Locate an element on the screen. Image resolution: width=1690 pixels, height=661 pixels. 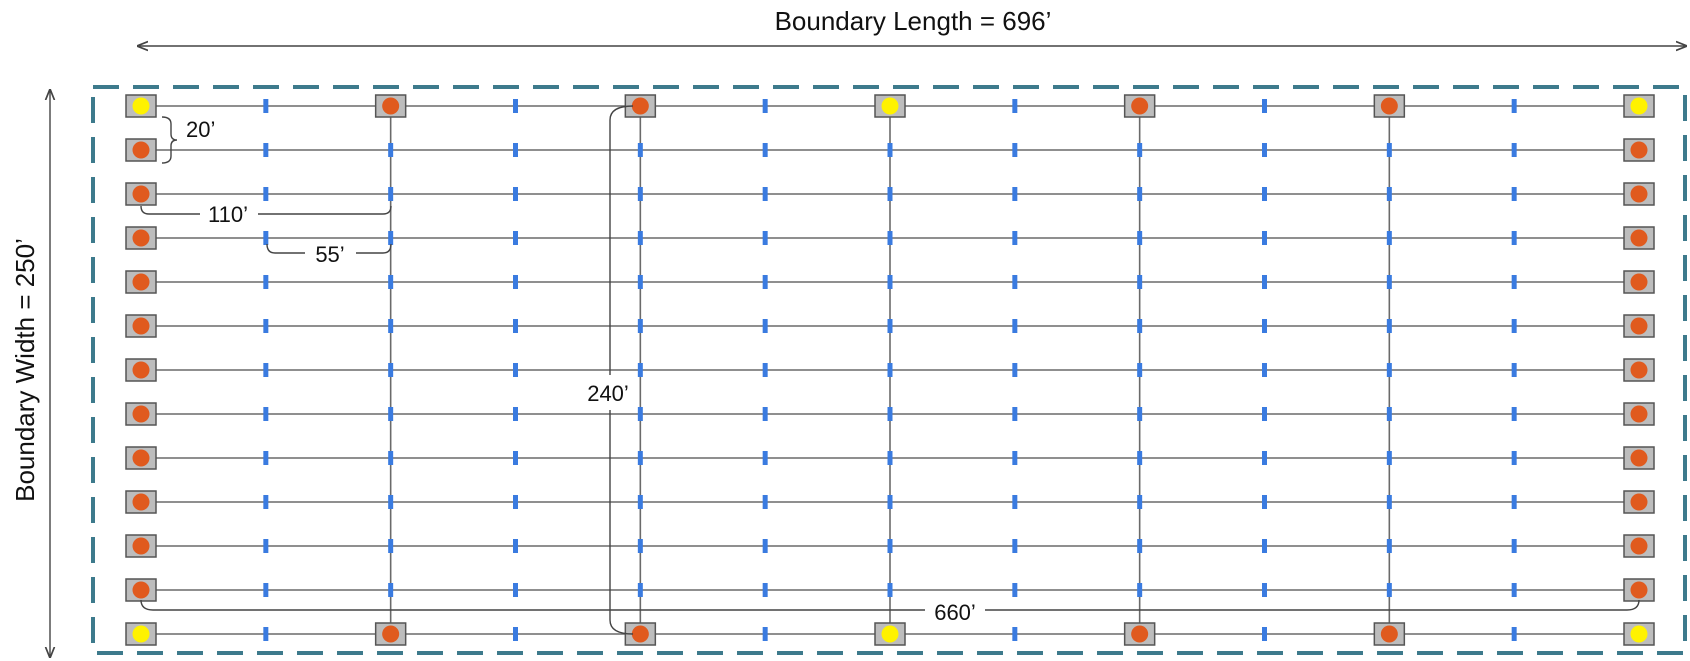
boundary-length-label: Boundary Length = 696’ is located at coordinates (913, 21).